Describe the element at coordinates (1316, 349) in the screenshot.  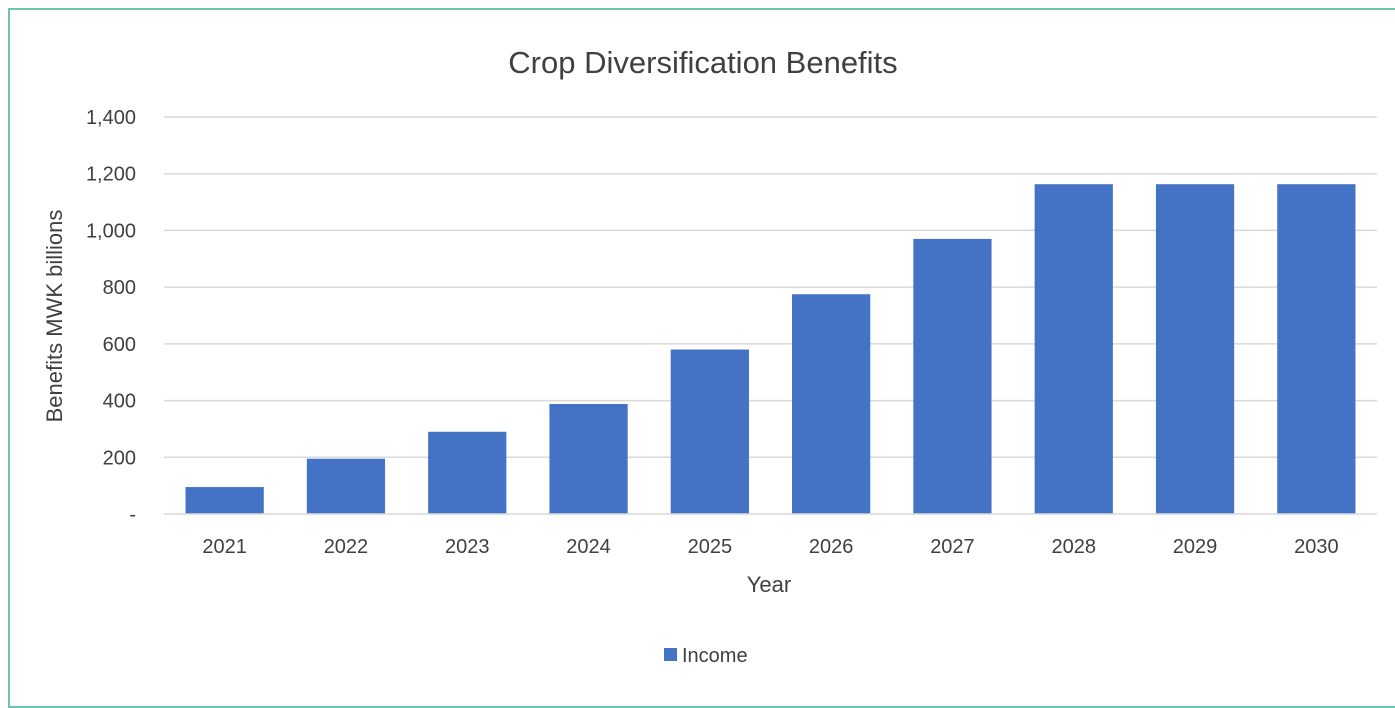
I see `bar-2030` at that location.